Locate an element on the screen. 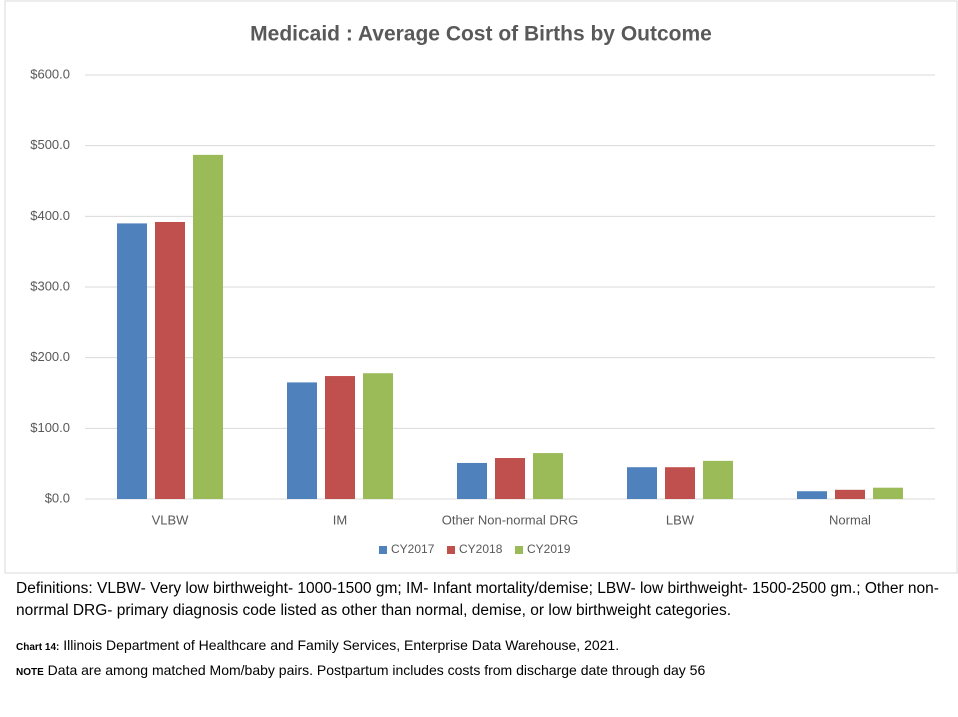  y-tick-label: $0.0 is located at coordinates (57, 497).